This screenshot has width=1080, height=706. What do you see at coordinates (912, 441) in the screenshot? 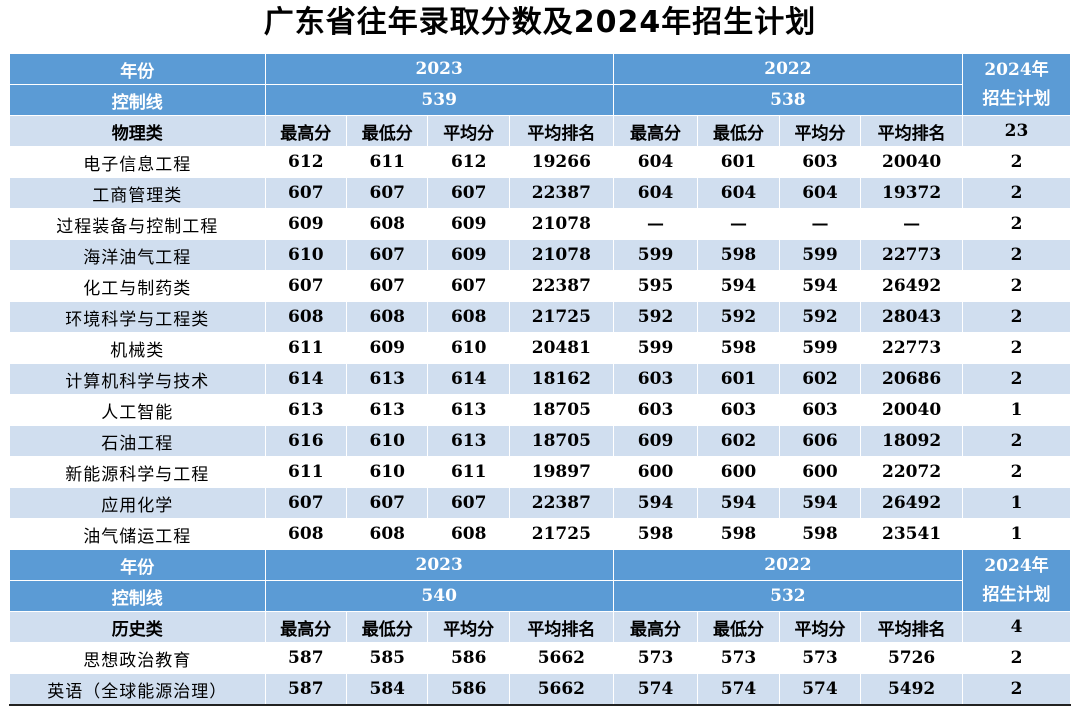
I see `score-cell: 18092` at bounding box center [912, 441].